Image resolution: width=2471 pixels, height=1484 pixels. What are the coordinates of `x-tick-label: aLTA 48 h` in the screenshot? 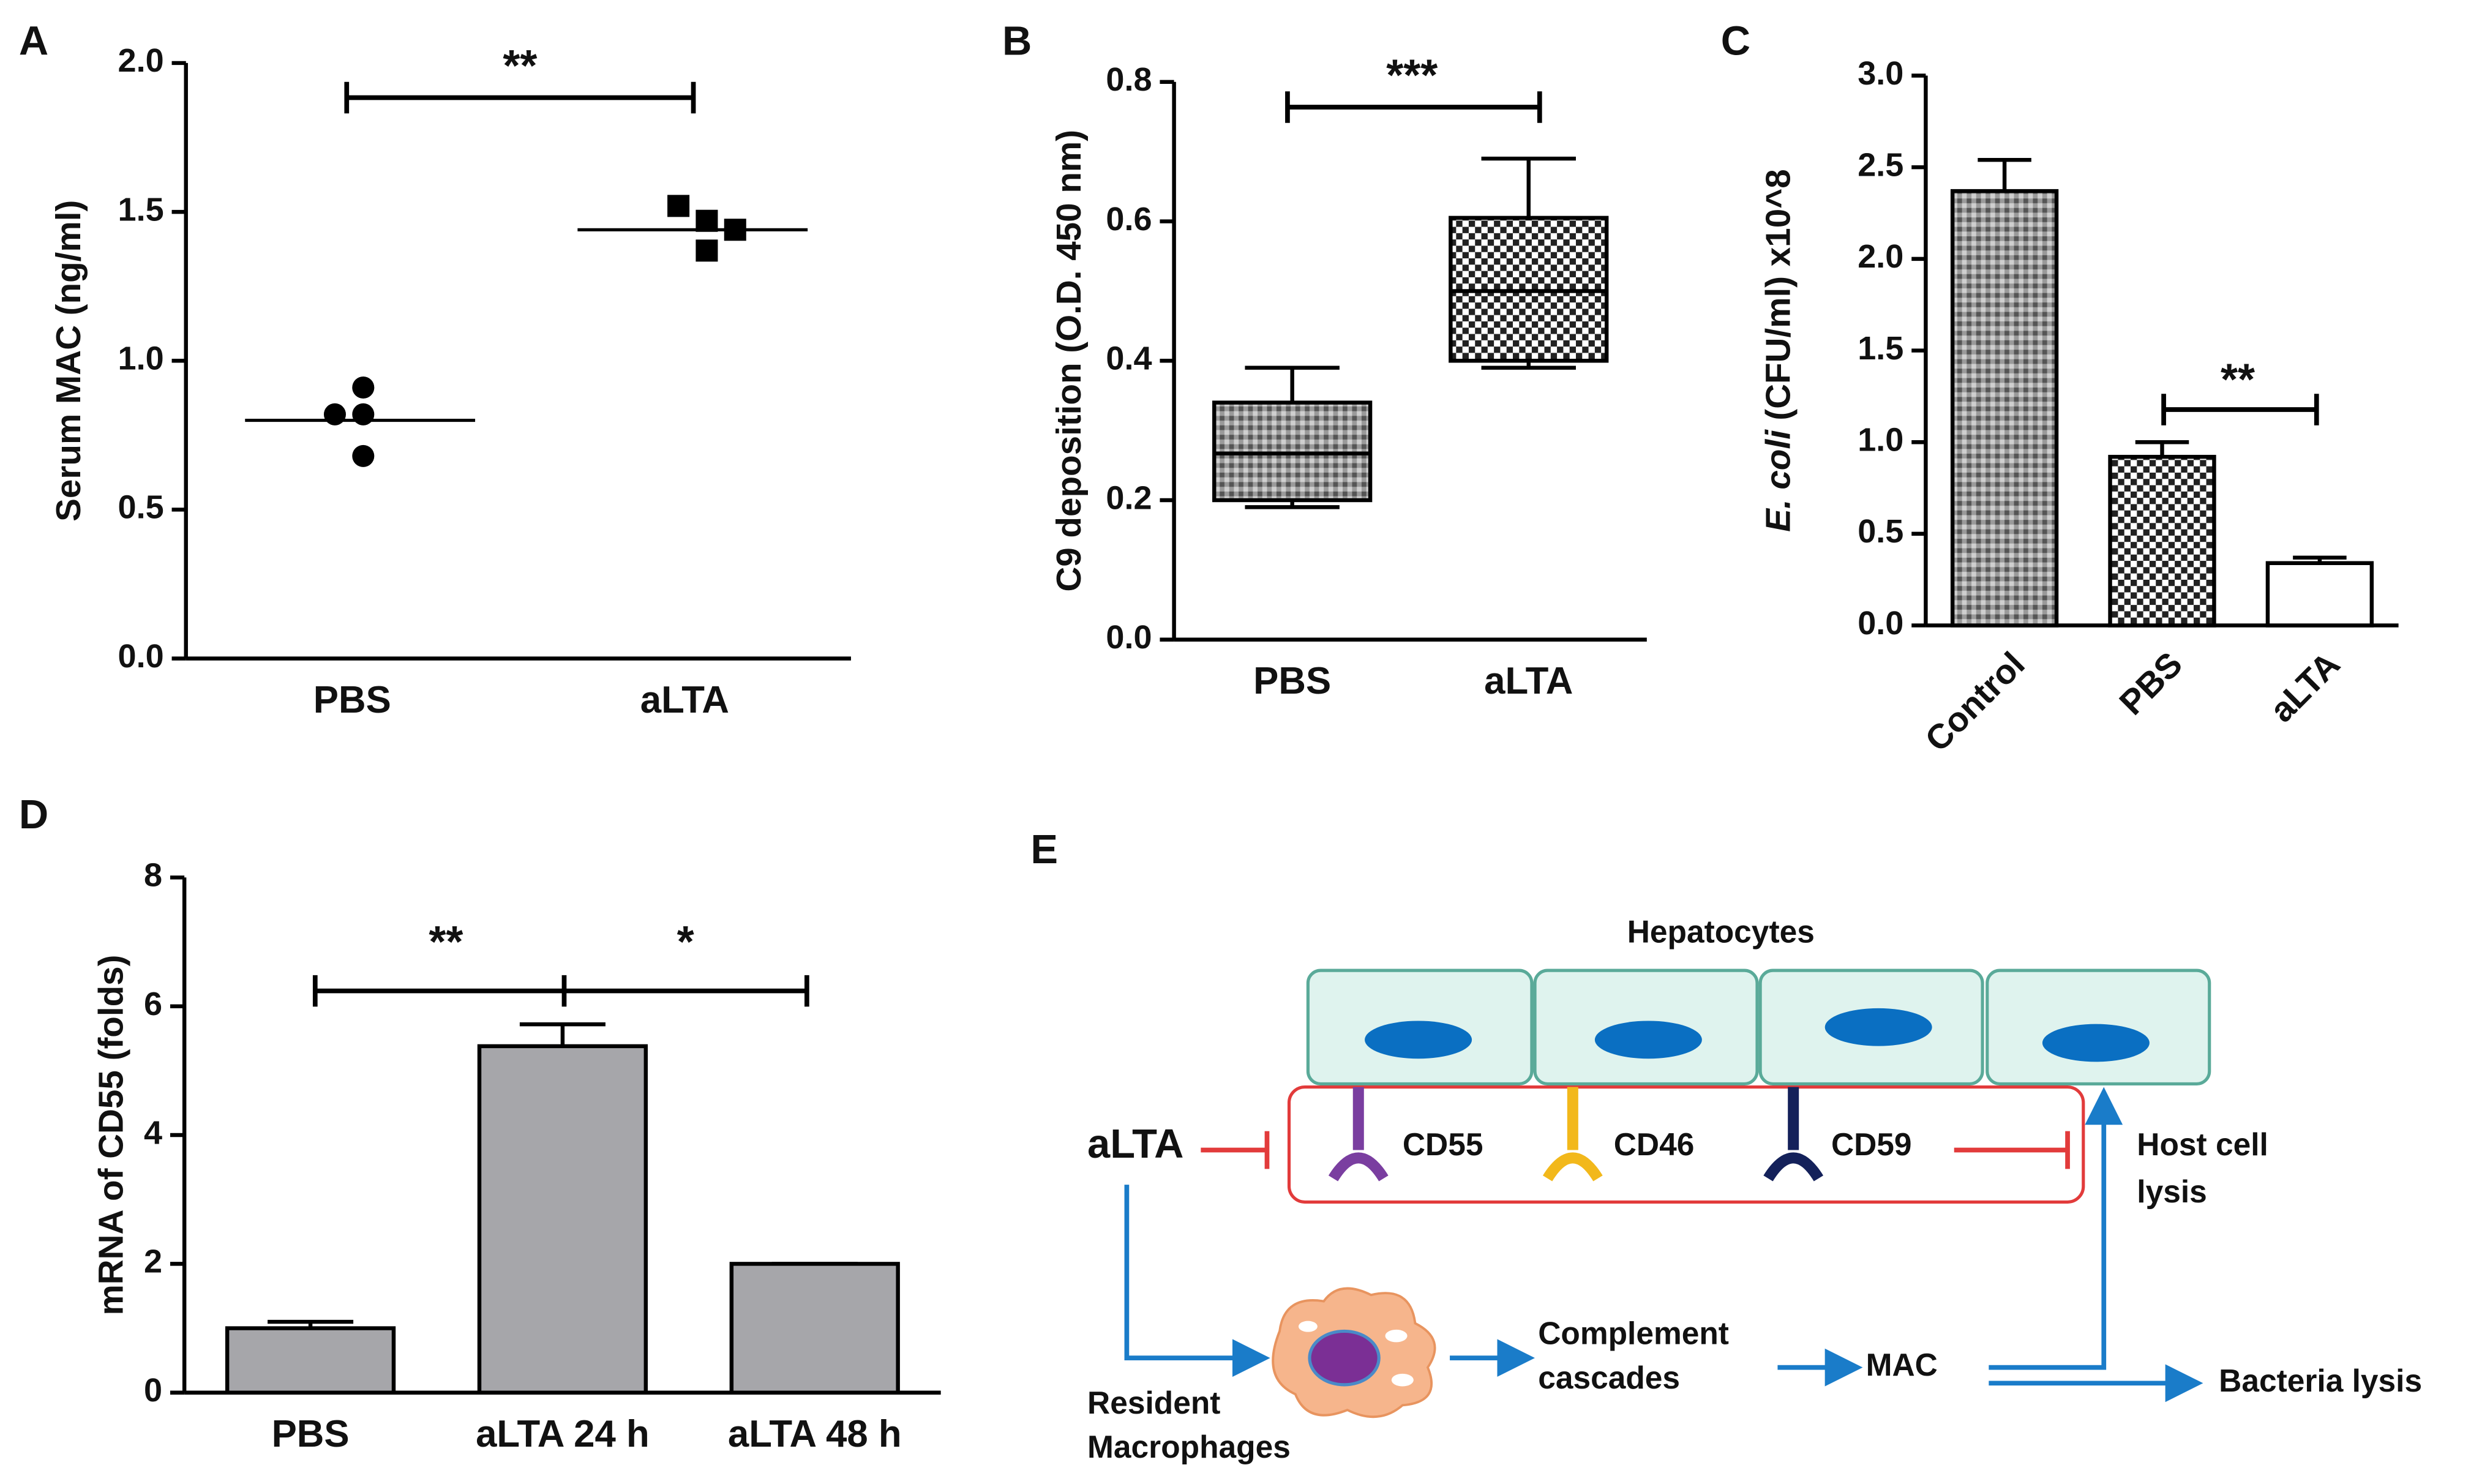 It's located at (815, 1434).